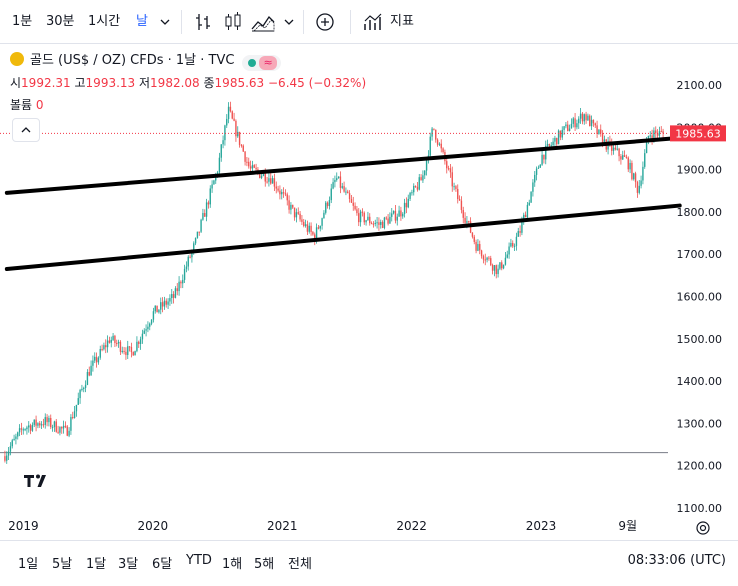 The height and width of the screenshot is (586, 738). What do you see at coordinates (322, 526) in the screenshot?
I see `time-axis: 2019 2020 2021 2022 2023 9월` at bounding box center [322, 526].